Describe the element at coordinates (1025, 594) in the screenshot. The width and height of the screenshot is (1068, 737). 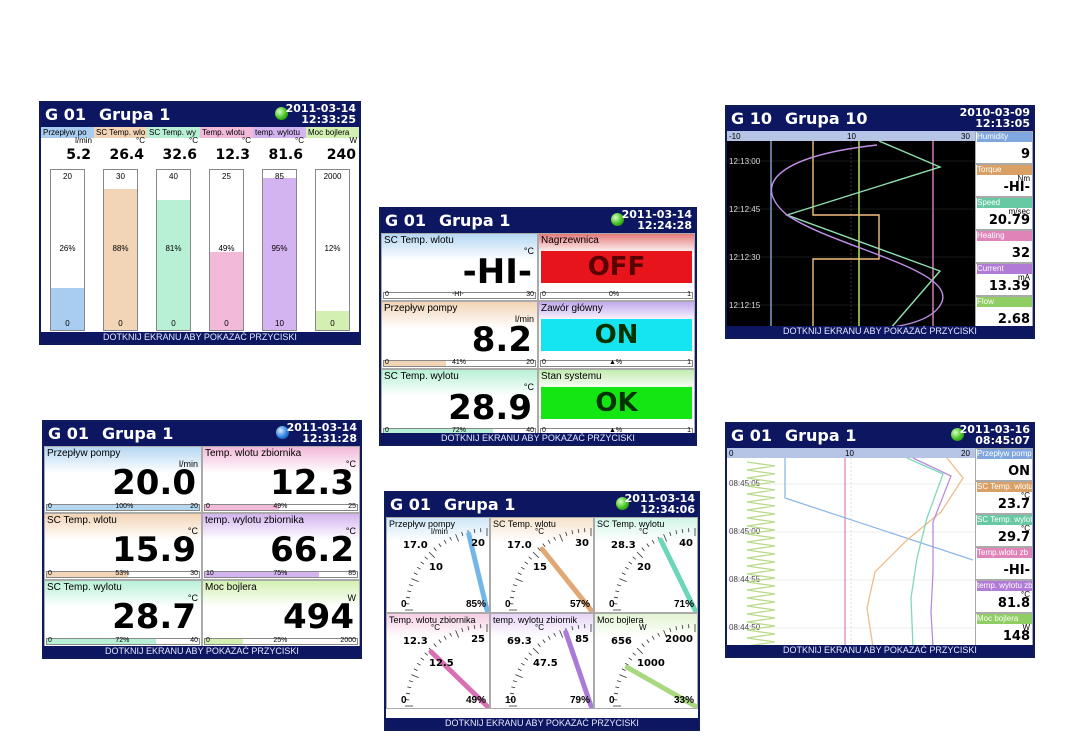
I see `side-unit: °C` at that location.